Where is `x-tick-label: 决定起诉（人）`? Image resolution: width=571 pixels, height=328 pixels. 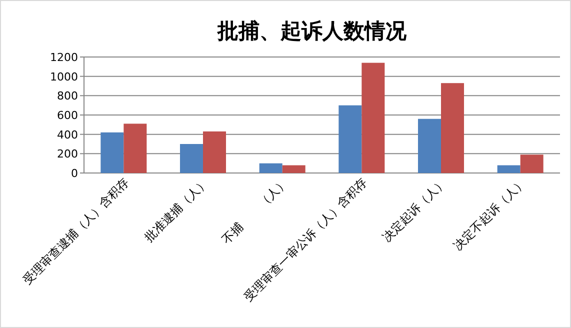
x-tick-label: 决定起诉（人） is located at coordinates (415, 210).